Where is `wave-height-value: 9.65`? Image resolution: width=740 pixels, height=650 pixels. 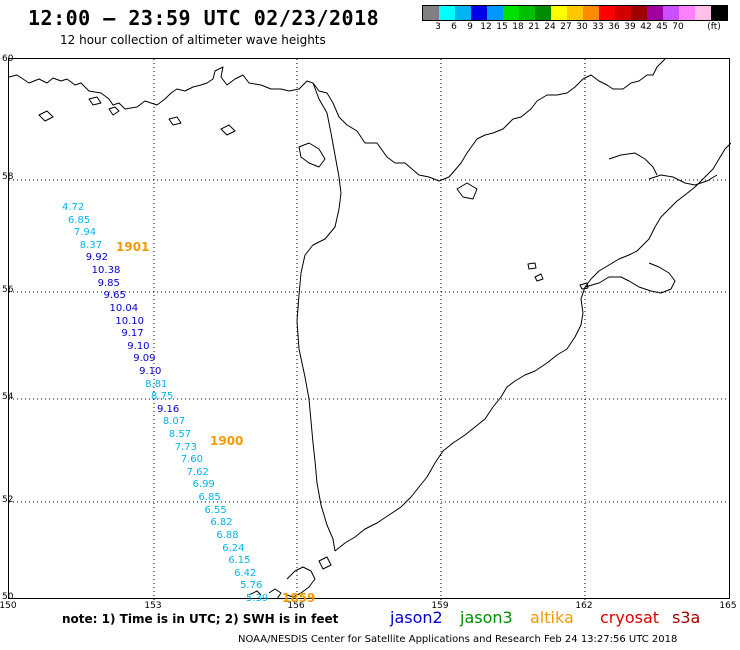 wave-height-value: 9.65 is located at coordinates (114, 296).